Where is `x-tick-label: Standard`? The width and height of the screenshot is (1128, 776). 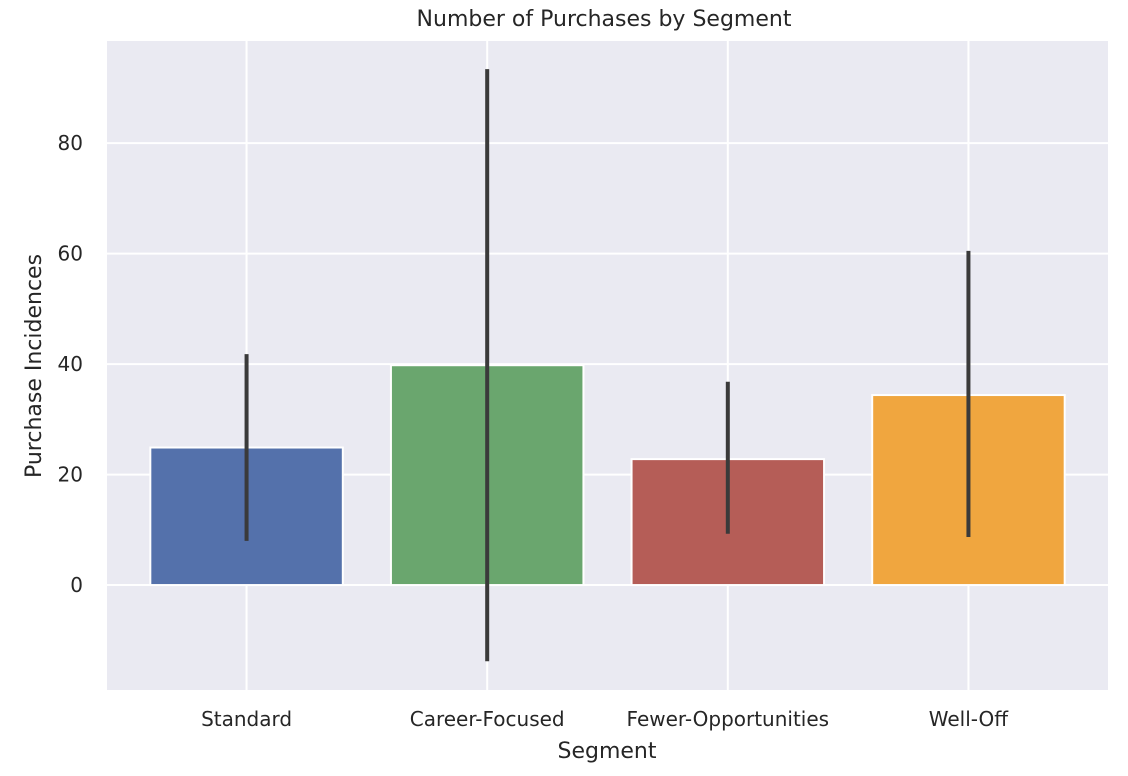 x-tick-label: Standard is located at coordinates (246, 719).